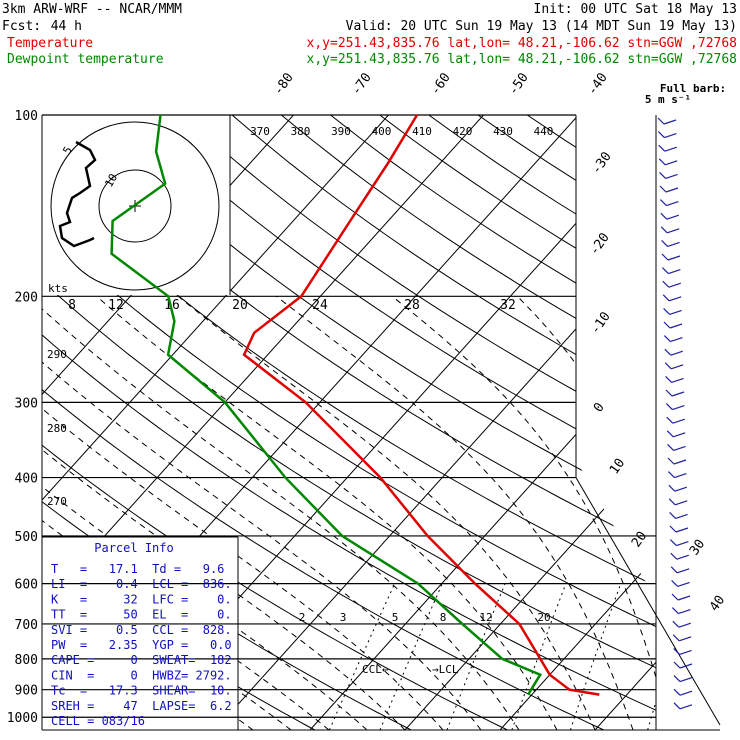 This screenshot has height=740, width=740. I want to click on init-time: Init: 00 UTC Sat 18 May 13, so click(636, 9).